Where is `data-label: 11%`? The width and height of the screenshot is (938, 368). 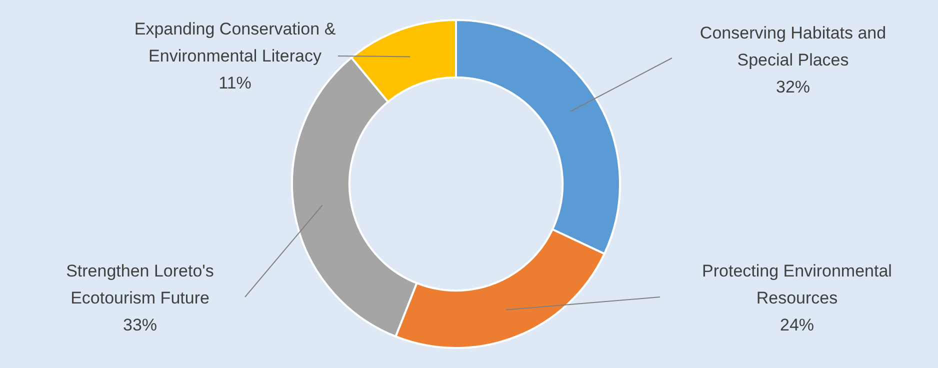
data-label: 11% is located at coordinates (235, 83).